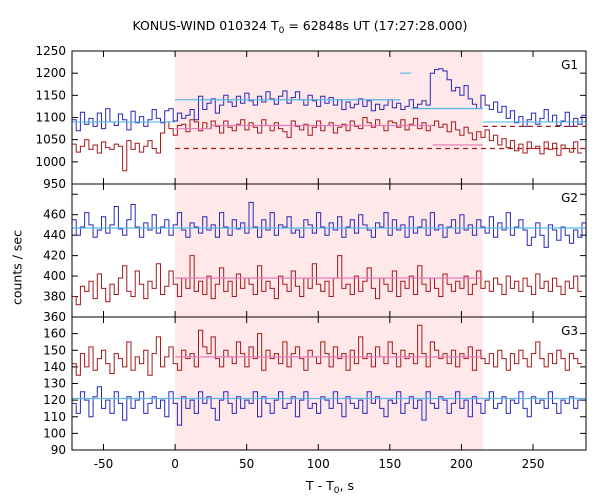  Describe the element at coordinates (175, 464) in the screenshot. I see `x-tick-label: 0` at that location.